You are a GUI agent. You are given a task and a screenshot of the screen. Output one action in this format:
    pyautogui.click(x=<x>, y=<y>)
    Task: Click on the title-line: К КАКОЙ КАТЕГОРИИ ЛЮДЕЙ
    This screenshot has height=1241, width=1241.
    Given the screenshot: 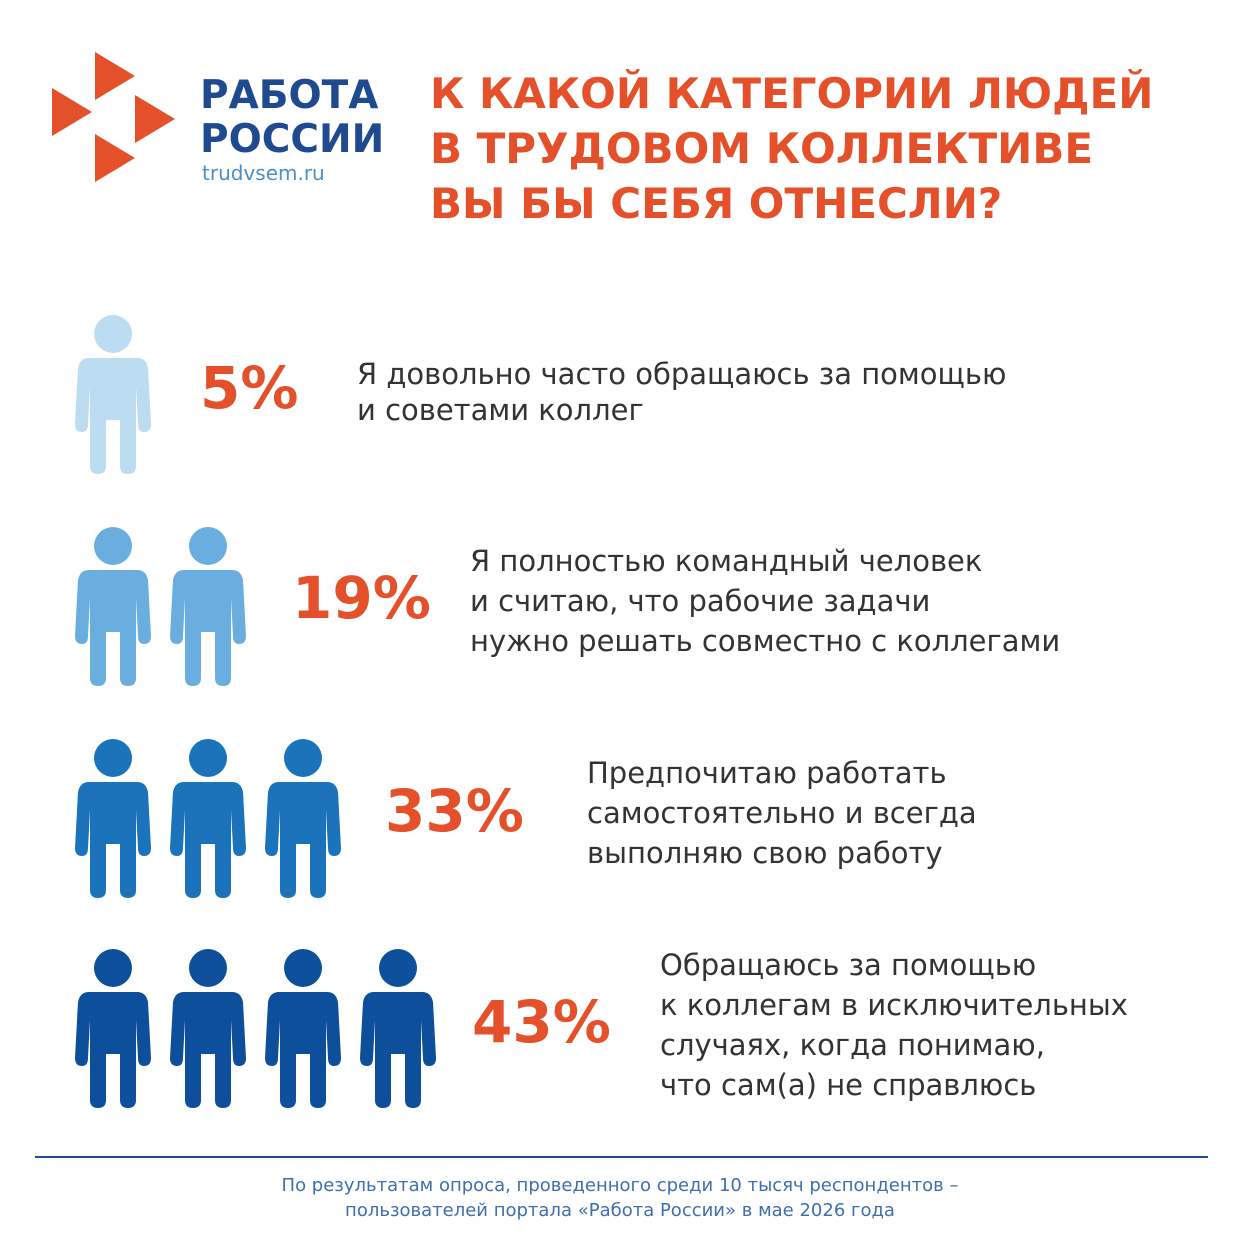 What is the action you would take?
    pyautogui.click(x=791, y=93)
    